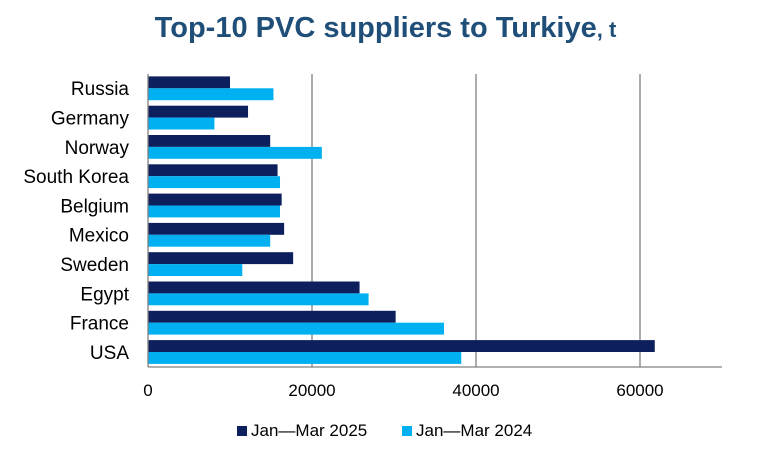 The width and height of the screenshot is (771, 458). I want to click on bar-current-south-korea, so click(213, 170).